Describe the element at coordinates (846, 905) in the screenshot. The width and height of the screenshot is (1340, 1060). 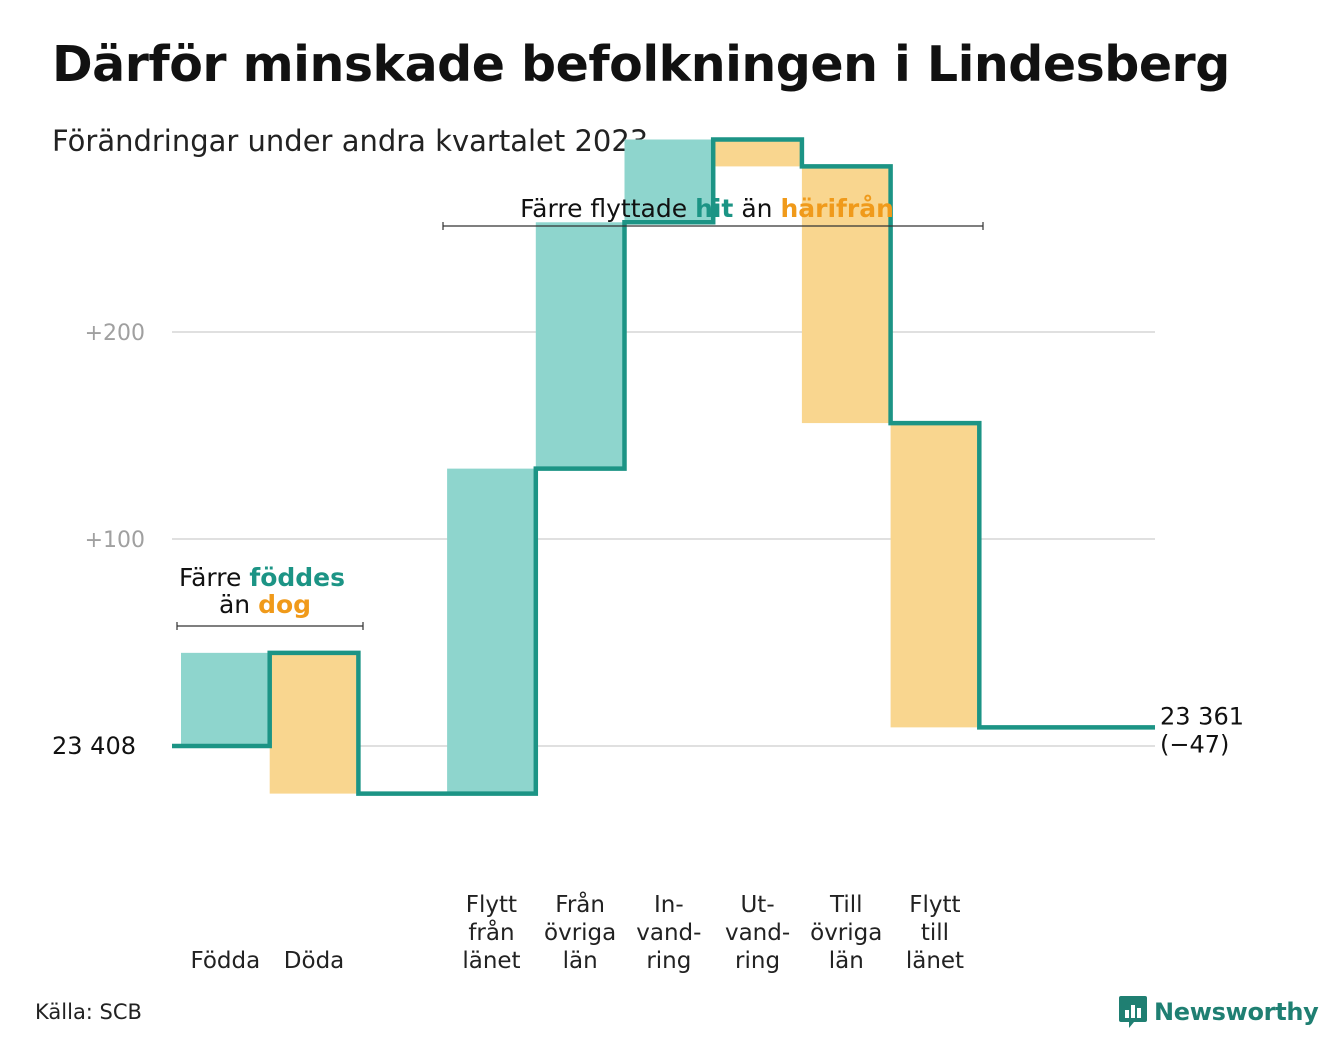
I see `x-tick-label: Till` at that location.